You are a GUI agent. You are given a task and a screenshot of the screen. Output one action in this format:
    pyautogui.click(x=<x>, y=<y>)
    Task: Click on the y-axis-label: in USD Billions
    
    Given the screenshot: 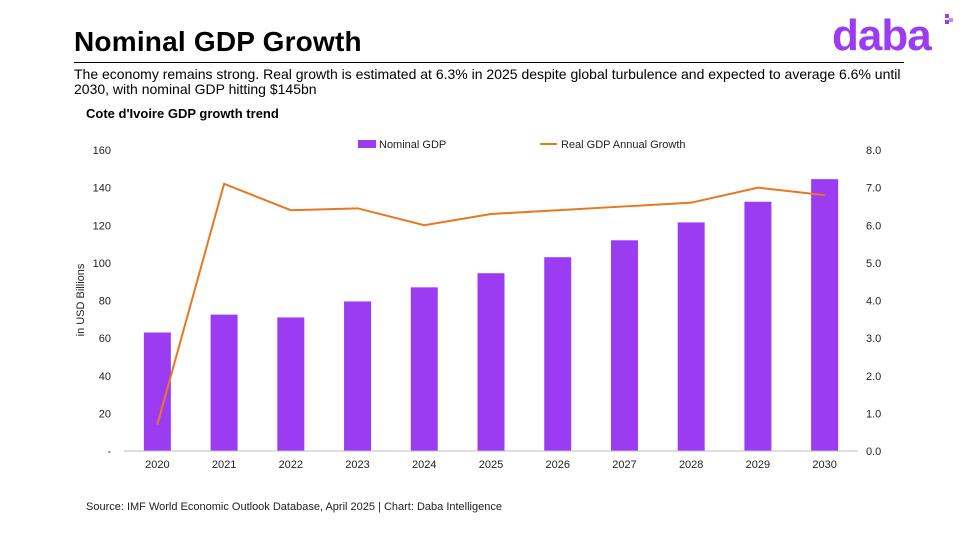 What is the action you would take?
    pyautogui.click(x=81, y=299)
    